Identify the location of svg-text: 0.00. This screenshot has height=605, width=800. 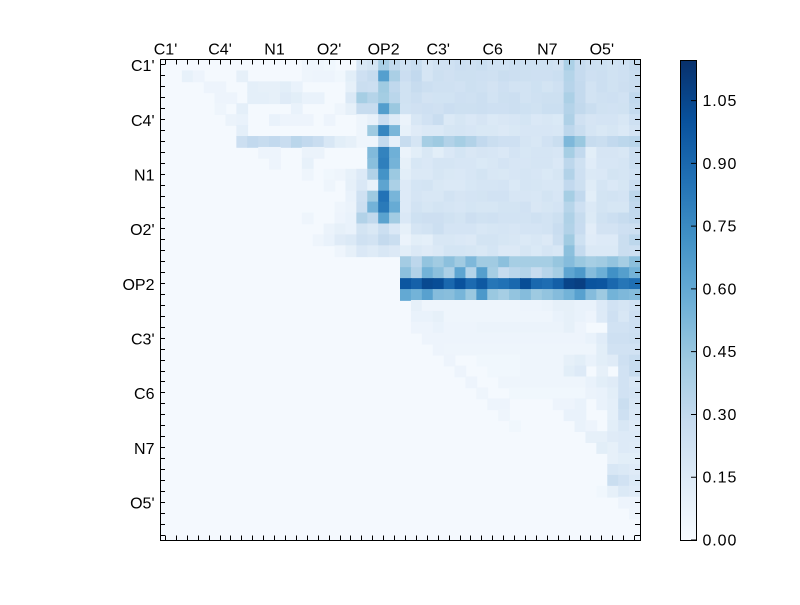
(720, 541).